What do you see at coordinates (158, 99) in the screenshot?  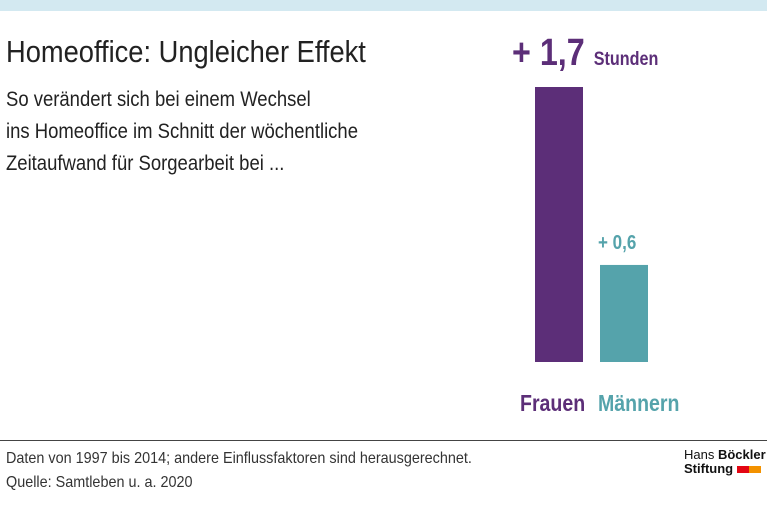 I see `subtitle-line: So verändert sich bei einem Wechsel` at bounding box center [158, 99].